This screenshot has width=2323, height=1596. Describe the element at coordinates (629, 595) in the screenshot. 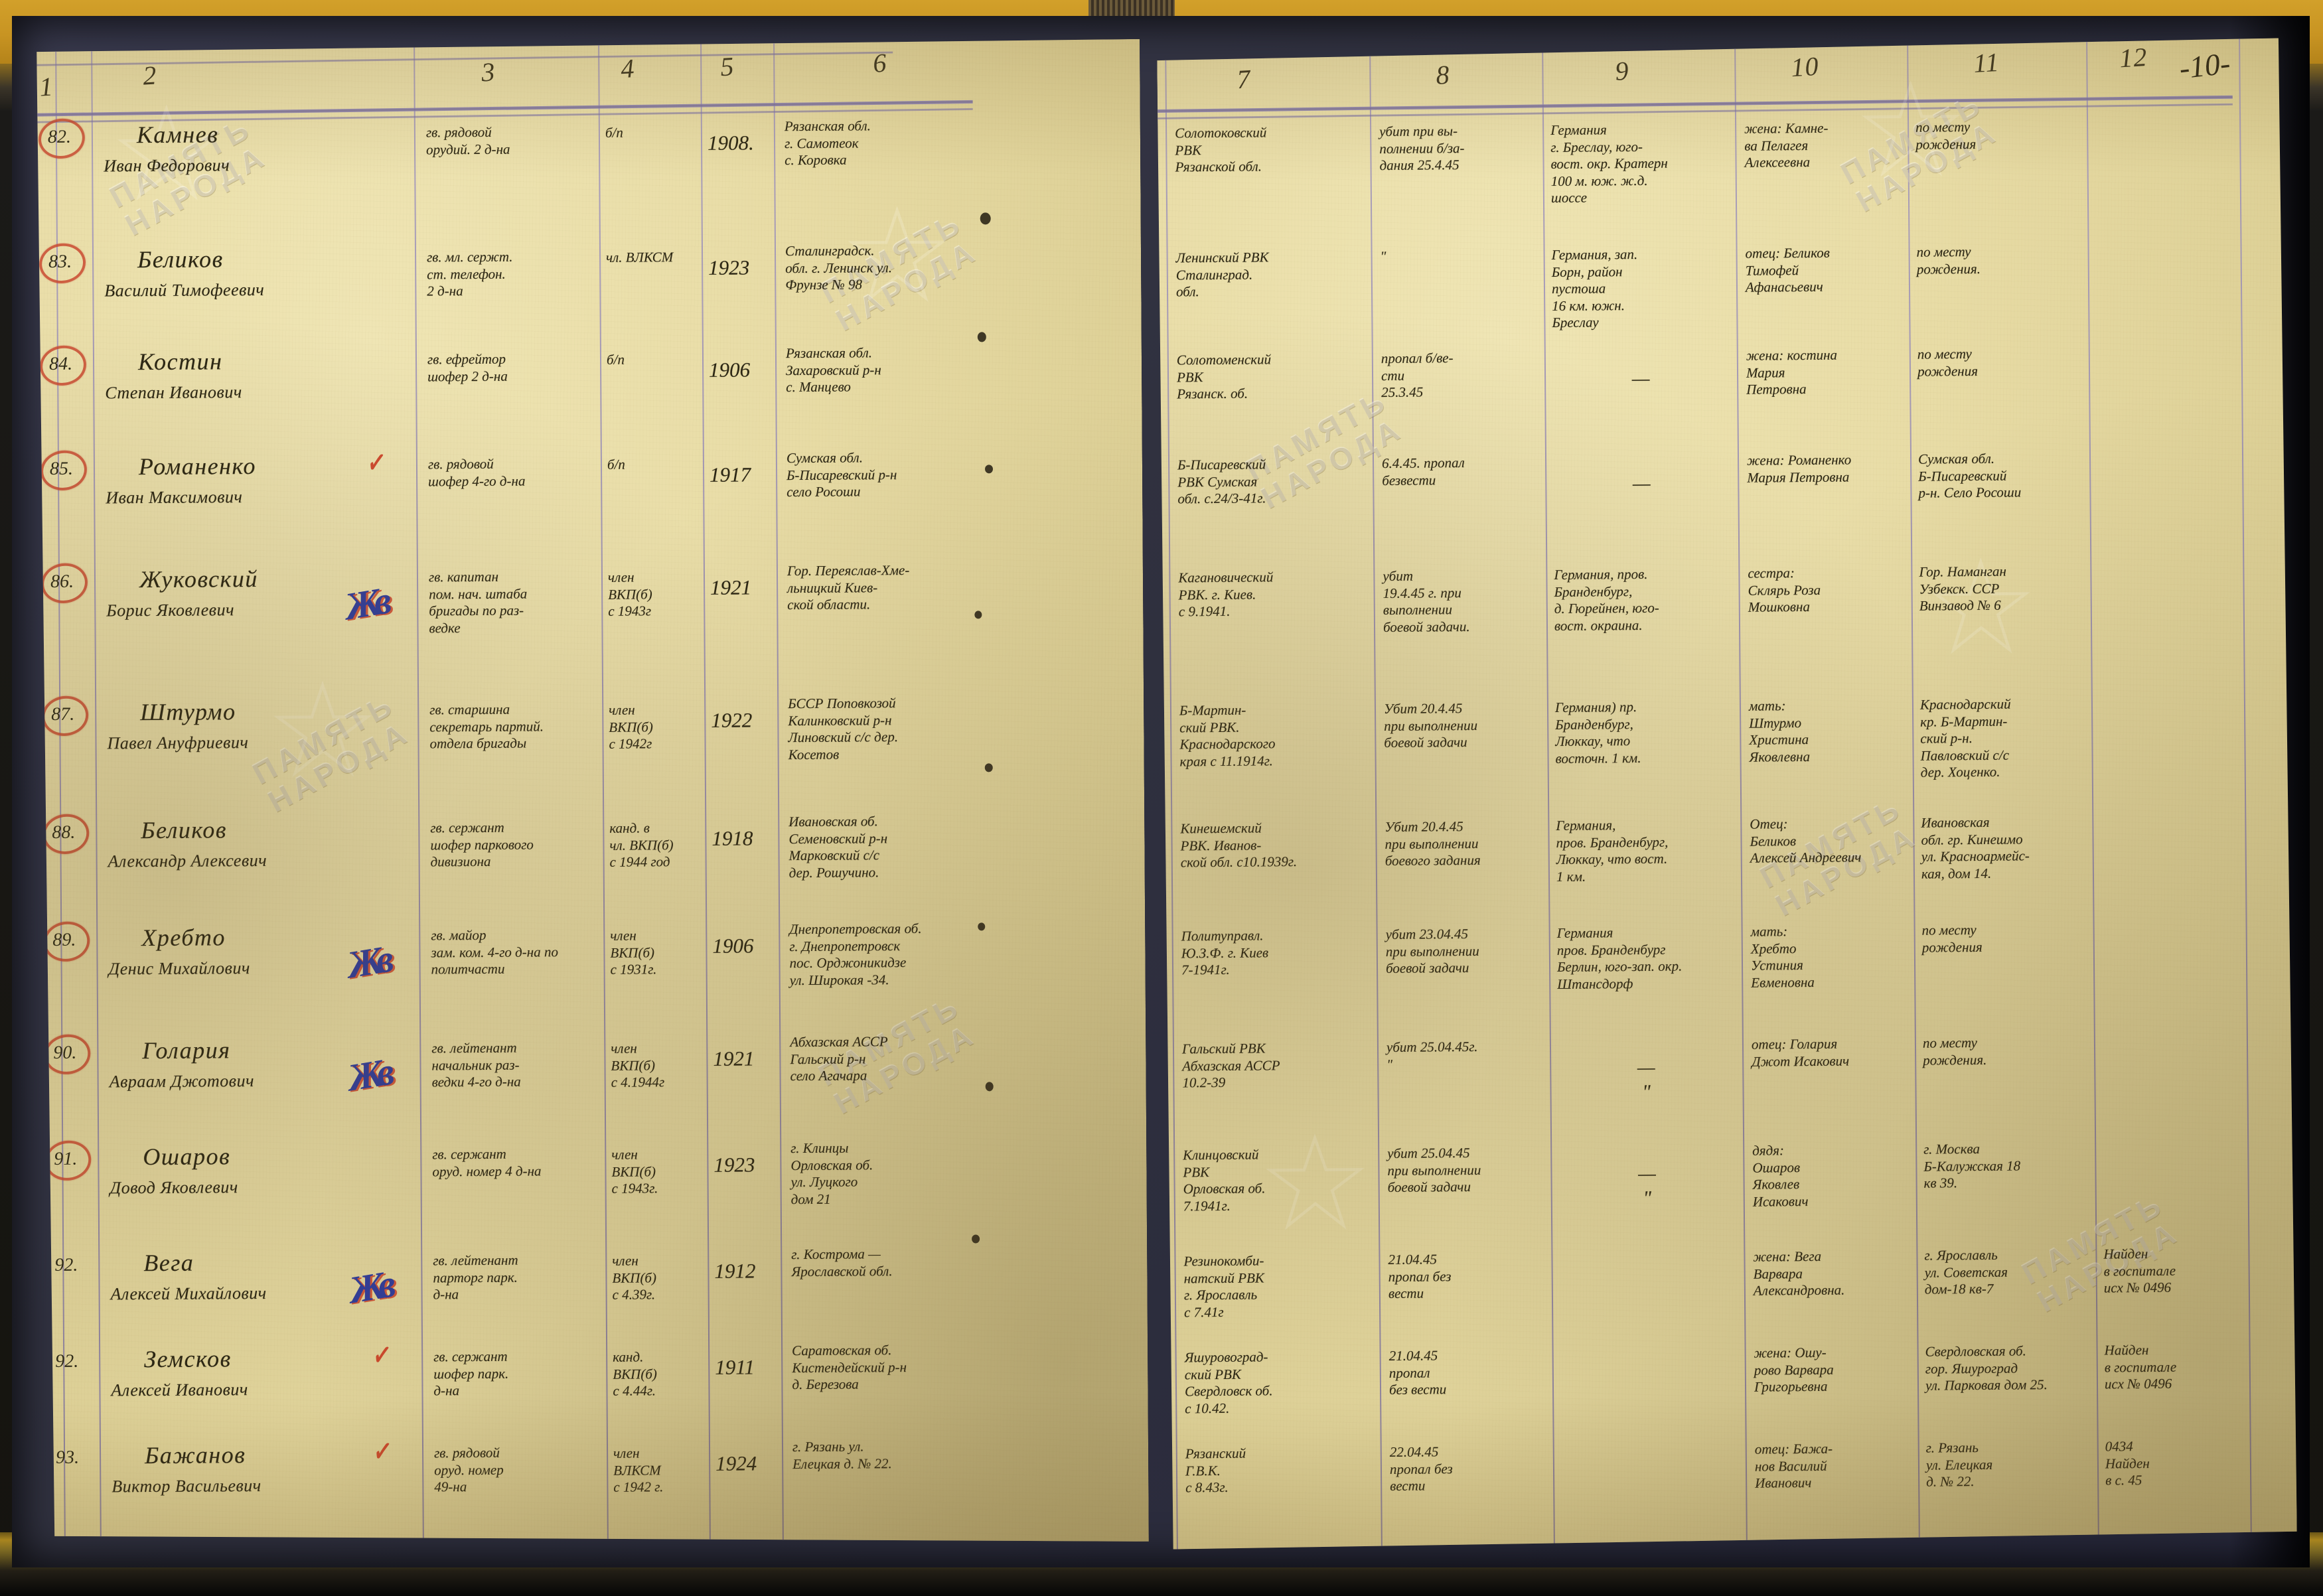

I see `party-membership: член ВКП(б) с 1943г` at that location.